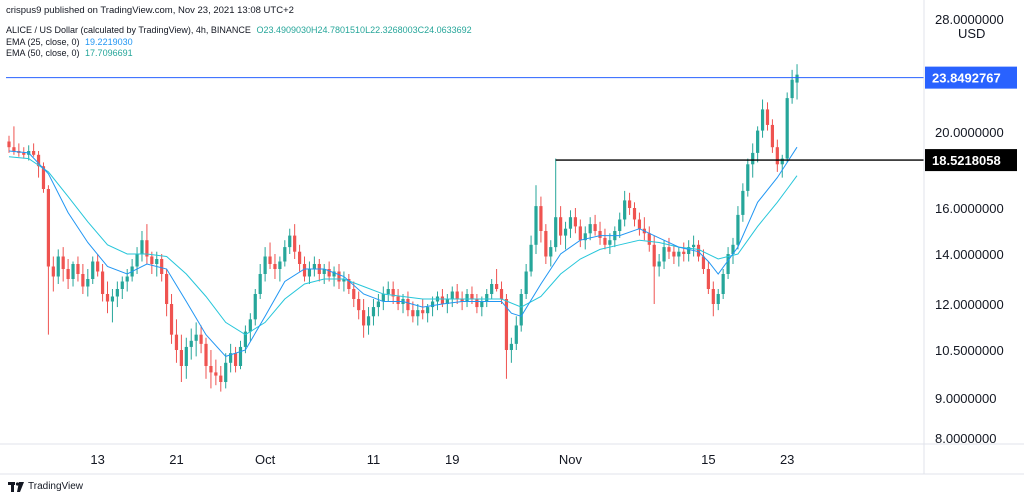 The height and width of the screenshot is (500, 1024). What do you see at coordinates (69, 53) in the screenshot?
I see `ema50-legend: EMA (50, close, 0) 17.7096691` at bounding box center [69, 53].